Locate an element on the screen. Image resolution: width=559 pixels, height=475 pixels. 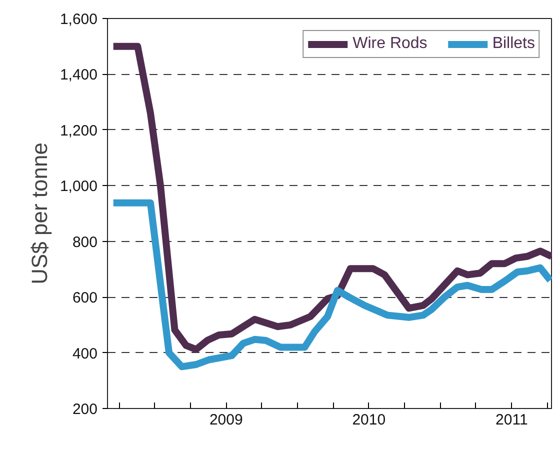
x-tick-label: 2011 is located at coordinates (512, 420).